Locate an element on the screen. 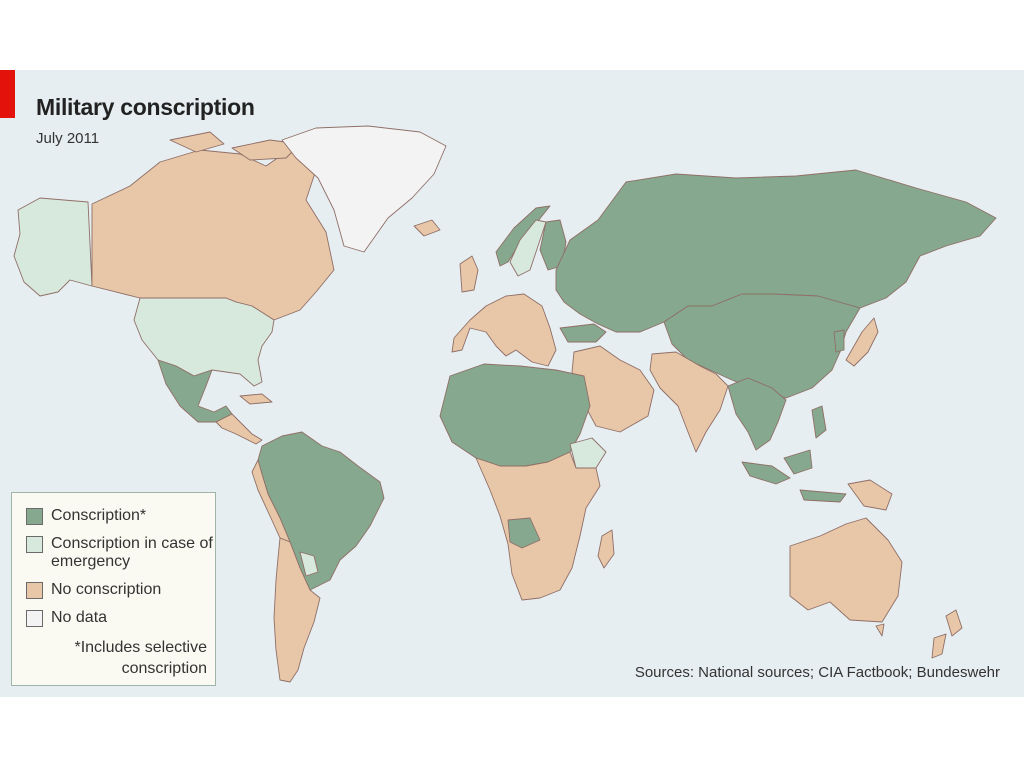  region-ethiopia is located at coordinates (588, 453).